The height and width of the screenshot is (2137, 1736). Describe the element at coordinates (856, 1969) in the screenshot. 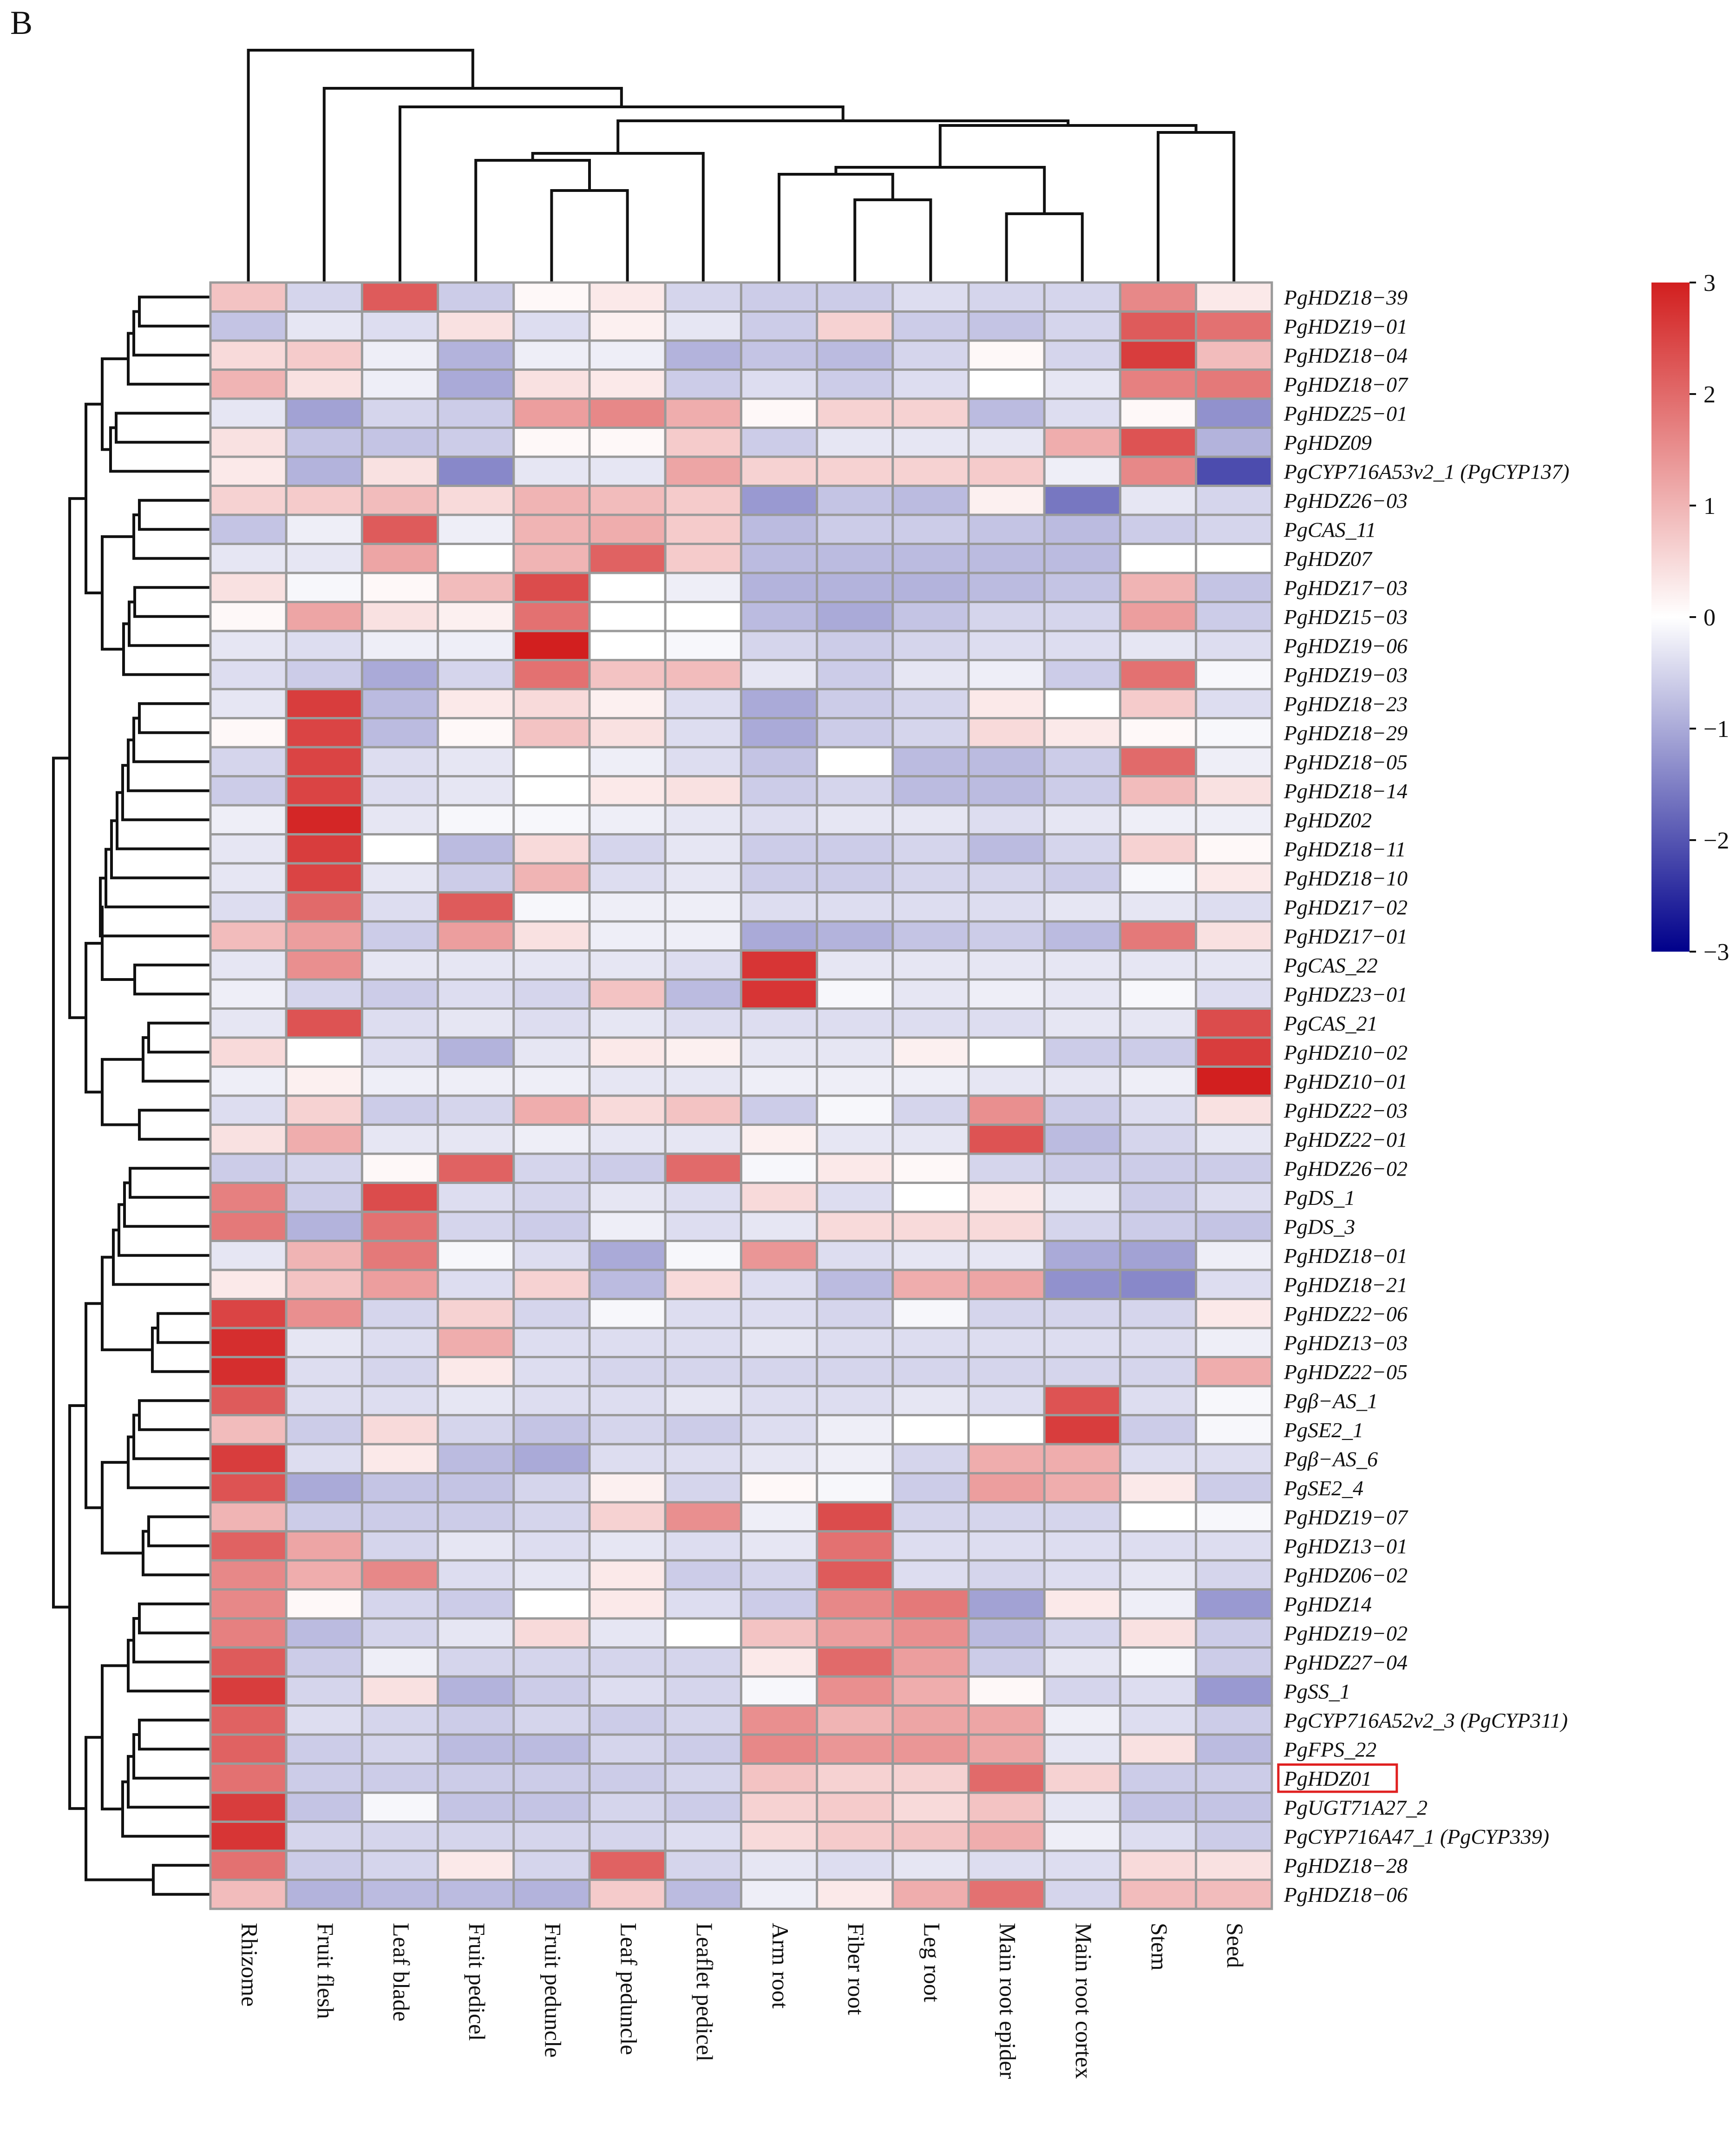

I see `column-label: Fiber root` at that location.